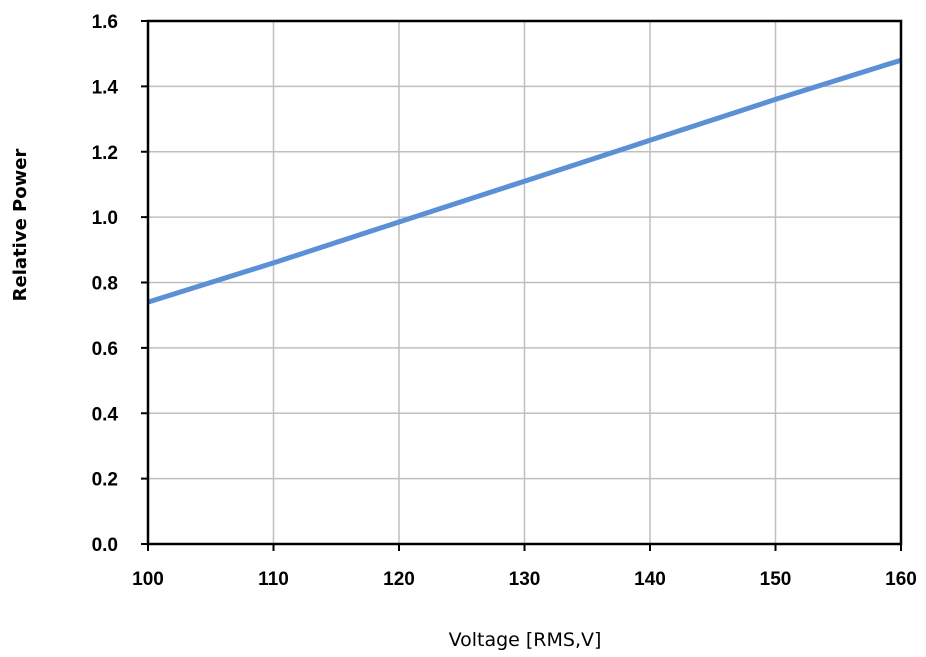  Describe the element at coordinates (105, 414) in the screenshot. I see `y-tick-label: 0.4` at that location.